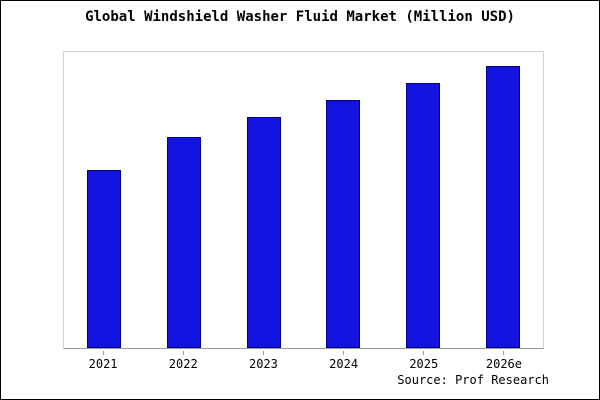 This screenshot has width=600, height=400. What do you see at coordinates (423, 215) in the screenshot?
I see `bar-2025` at bounding box center [423, 215].